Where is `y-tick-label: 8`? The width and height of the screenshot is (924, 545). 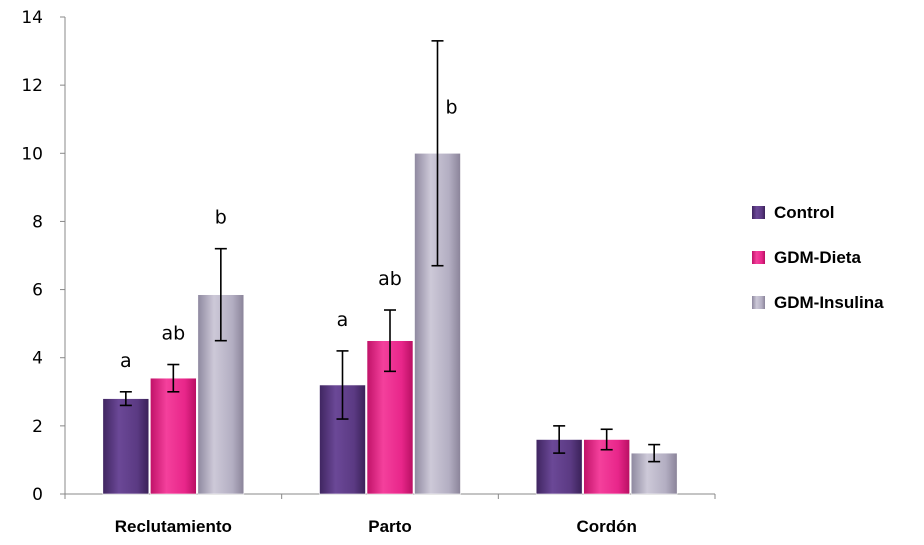
y-tick-label: 8 is located at coordinates (37, 222).